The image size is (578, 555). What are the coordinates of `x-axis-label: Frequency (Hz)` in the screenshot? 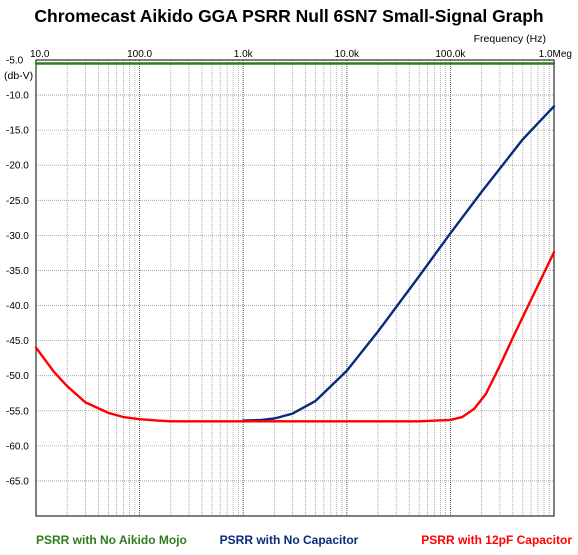 It's located at (510, 39).